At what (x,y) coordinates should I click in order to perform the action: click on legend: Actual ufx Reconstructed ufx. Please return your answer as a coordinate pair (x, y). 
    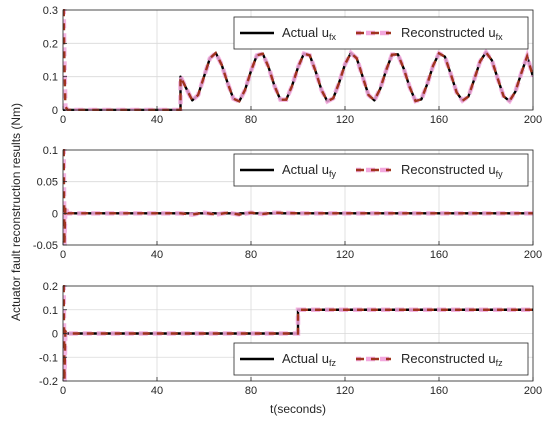
    Looking at the image, I should click on (381, 33).